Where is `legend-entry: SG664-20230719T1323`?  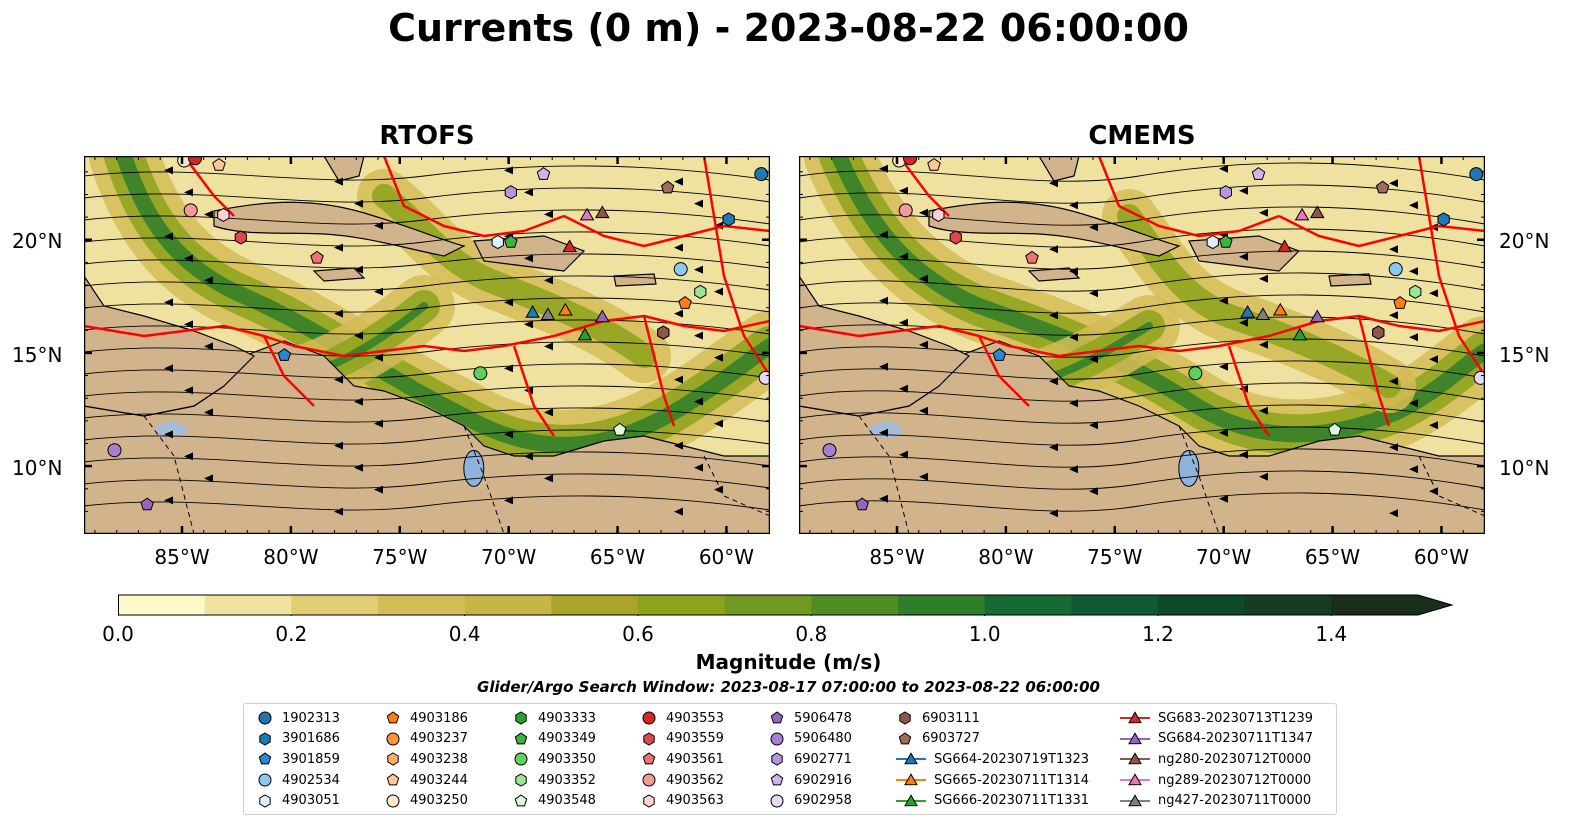
legend-entry: SG664-20230719T1323 is located at coordinates (991, 759).